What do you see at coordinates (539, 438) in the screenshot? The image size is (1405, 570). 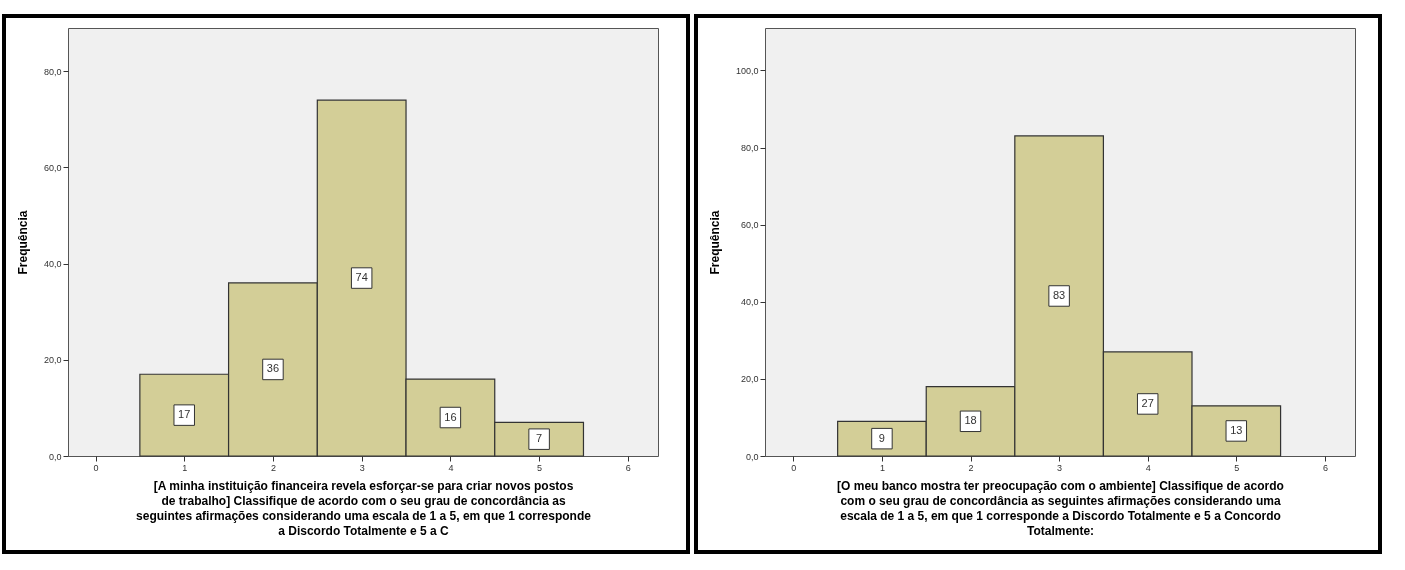 I see `data-label: 7` at bounding box center [539, 438].